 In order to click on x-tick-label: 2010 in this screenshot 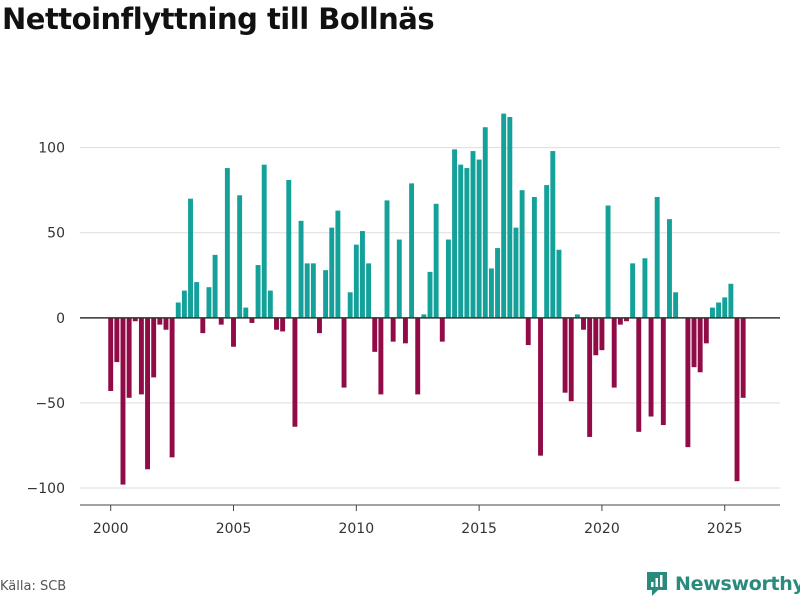, I will do `click(356, 529)`.